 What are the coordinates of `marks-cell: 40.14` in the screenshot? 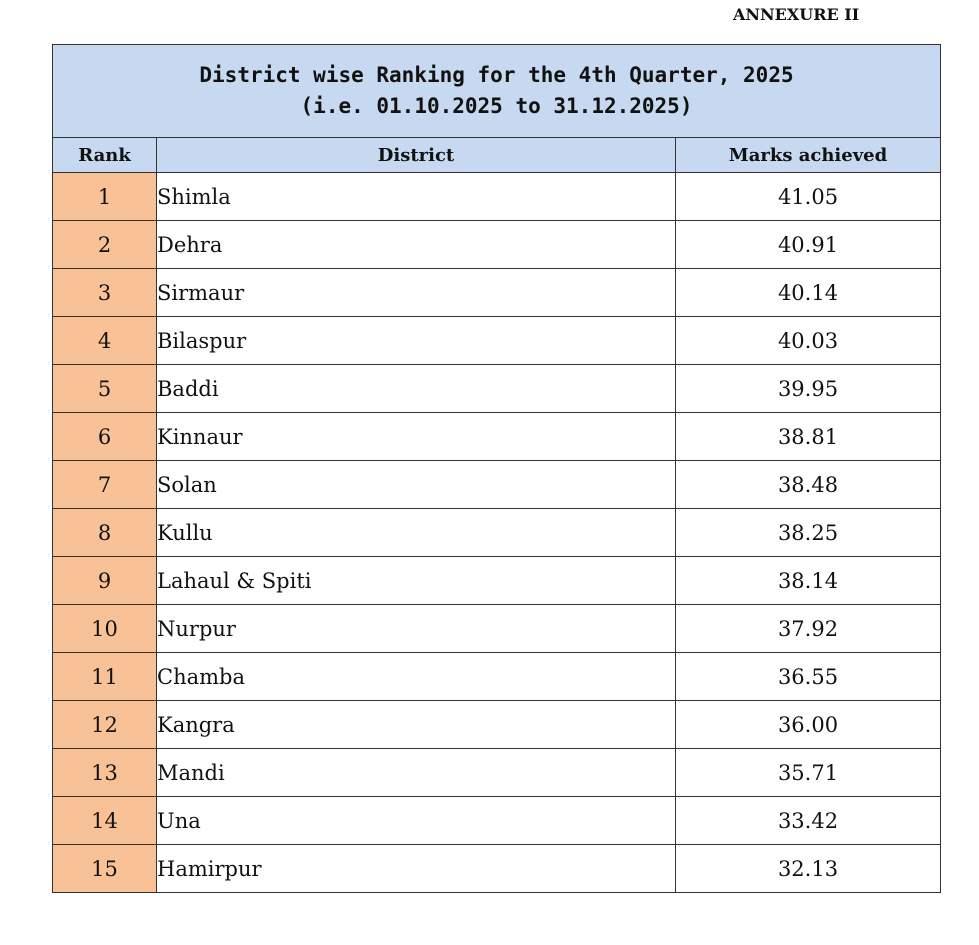 It's located at (808, 292).